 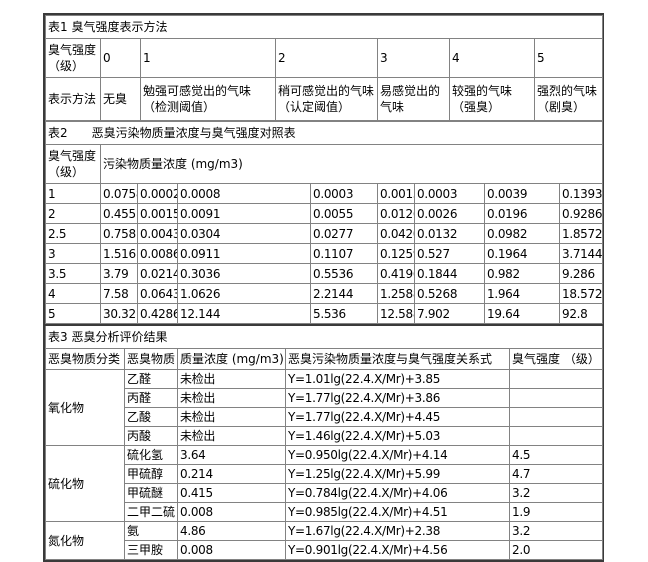 What do you see at coordinates (151, 359) in the screenshot?
I see `substance-column-header: 恶臭物质` at bounding box center [151, 359].